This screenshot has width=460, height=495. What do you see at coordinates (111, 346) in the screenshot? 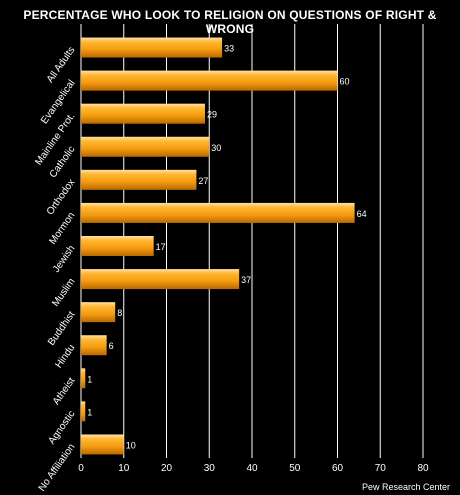
I see `data-label: 6` at bounding box center [111, 346].